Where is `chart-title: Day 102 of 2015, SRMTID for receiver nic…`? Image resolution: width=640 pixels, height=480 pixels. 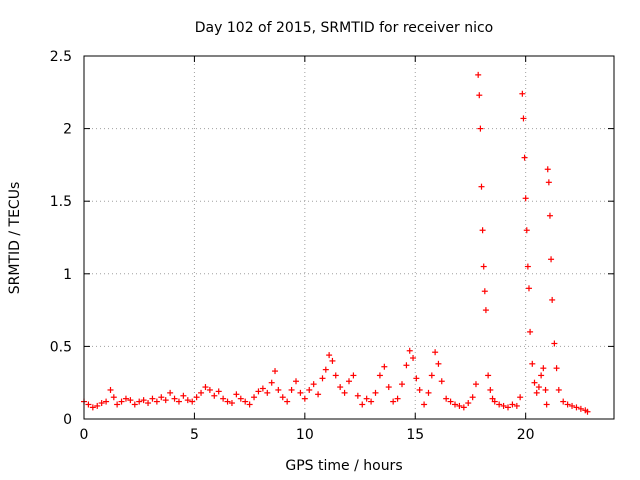
chart-title: Day 102 of 2015, SRMTID for receiver nic… is located at coordinates (344, 28).